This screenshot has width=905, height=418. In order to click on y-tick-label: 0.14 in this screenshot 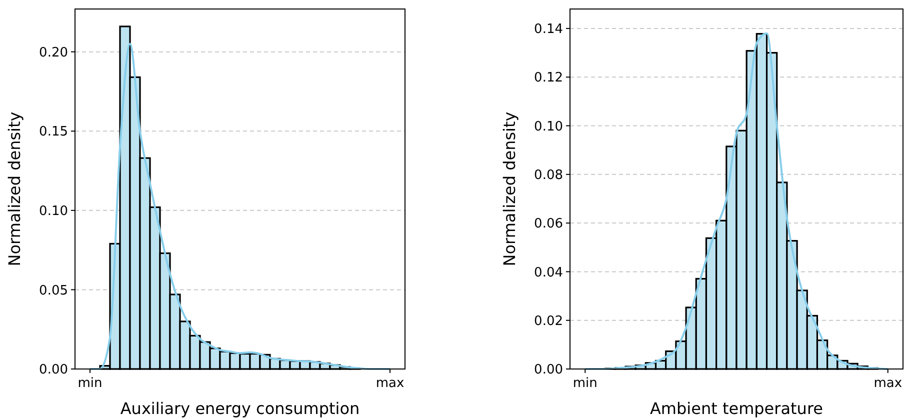, I will do `click(548, 30)`.